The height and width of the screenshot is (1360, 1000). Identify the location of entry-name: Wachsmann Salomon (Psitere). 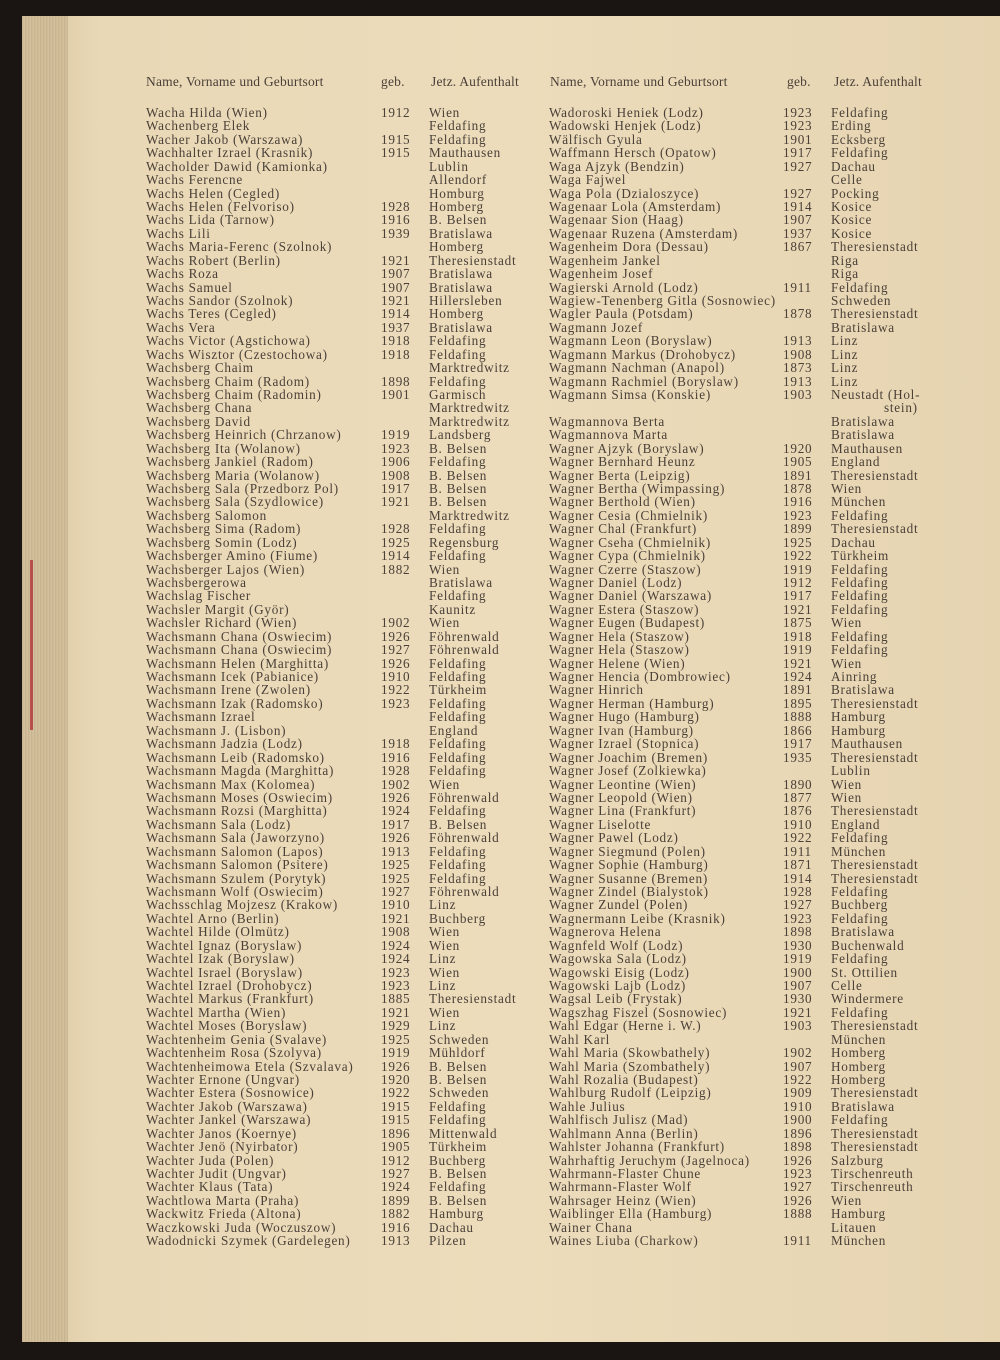
(237, 865).